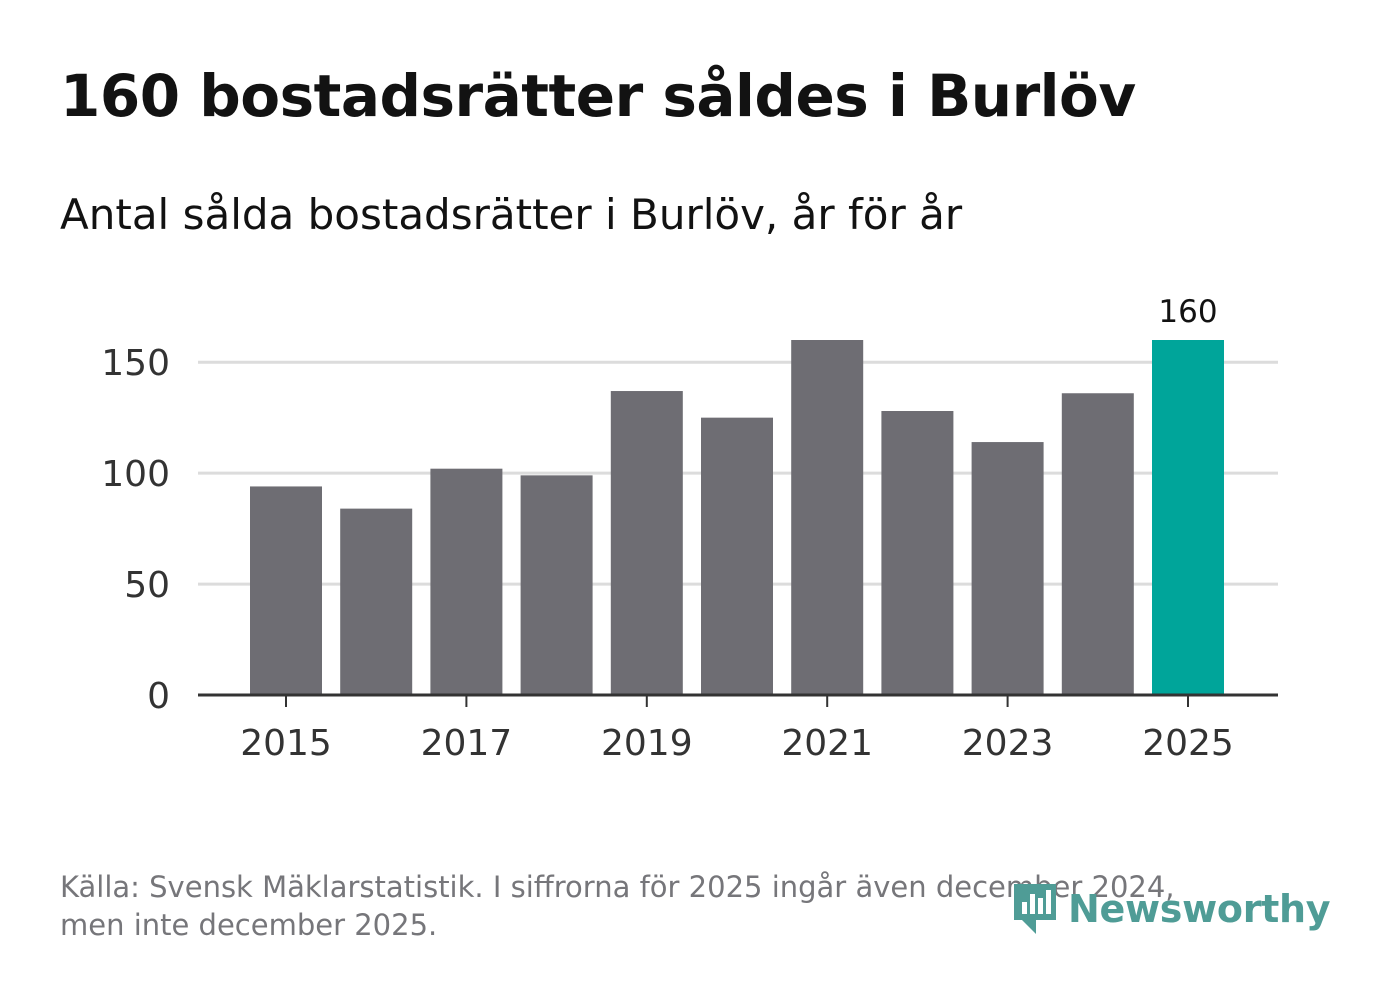 This screenshot has height=999, width=1382. Describe the element at coordinates (827, 517) in the screenshot. I see `bar-2021` at that location.